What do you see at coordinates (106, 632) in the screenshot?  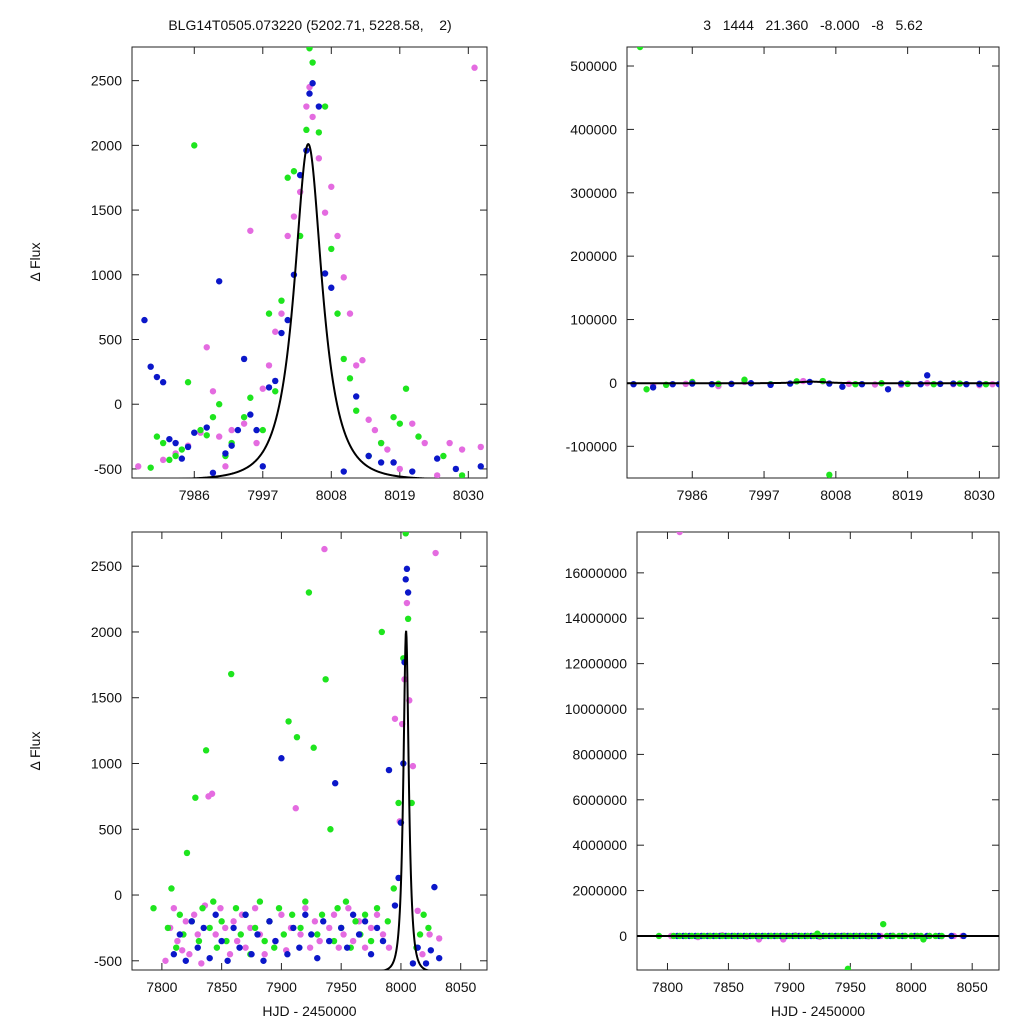 I see `y-tick-label: 2000` at bounding box center [106, 632].